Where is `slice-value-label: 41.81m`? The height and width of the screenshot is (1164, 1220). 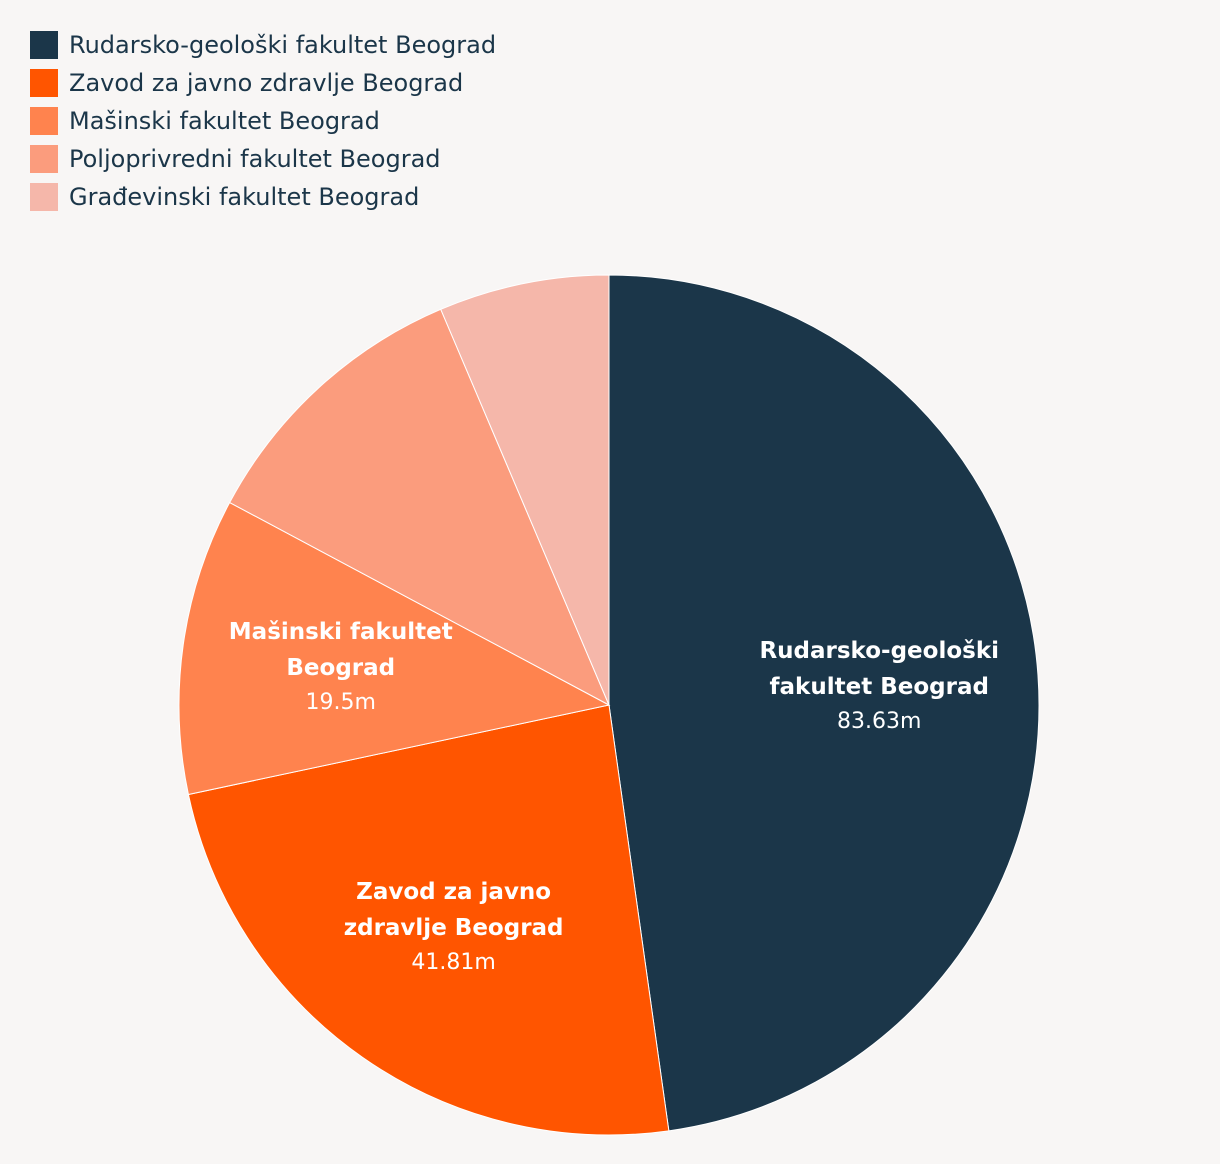 slice-value-label: 41.81m is located at coordinates (453, 962).